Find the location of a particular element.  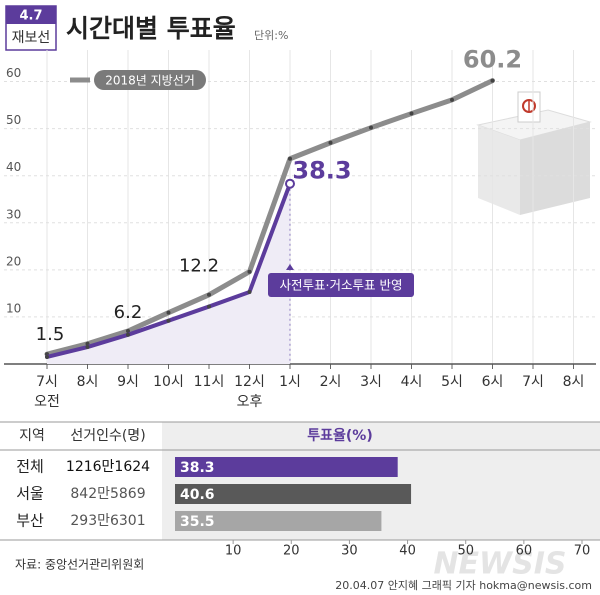

x-tick-label: 10시 is located at coordinates (168, 382).